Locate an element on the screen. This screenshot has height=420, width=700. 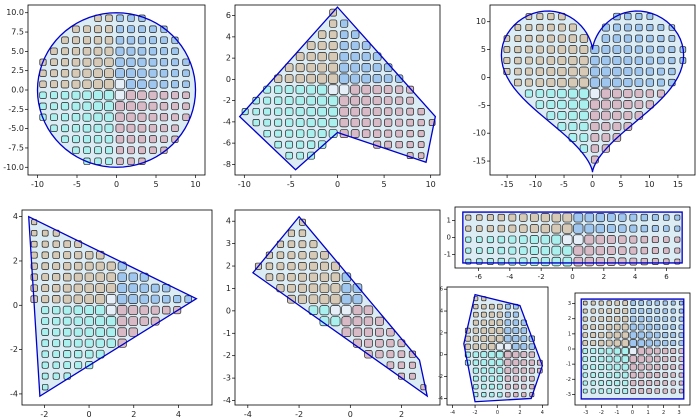
y-tick-label: 6 is located at coordinates (441, 290).